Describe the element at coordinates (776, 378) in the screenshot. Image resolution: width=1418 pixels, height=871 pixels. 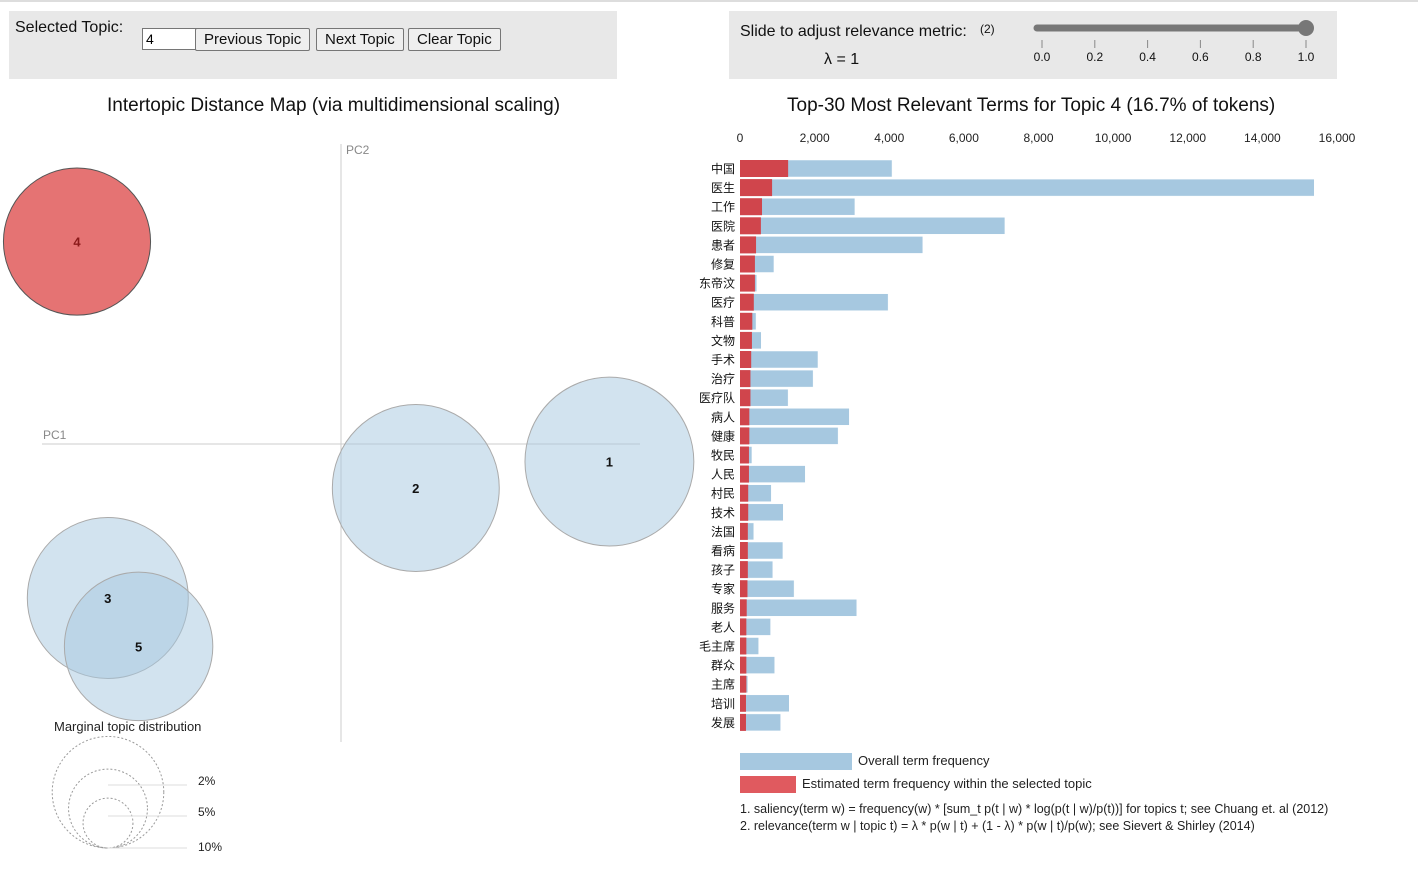
I see `bar-overall-治疗` at that location.